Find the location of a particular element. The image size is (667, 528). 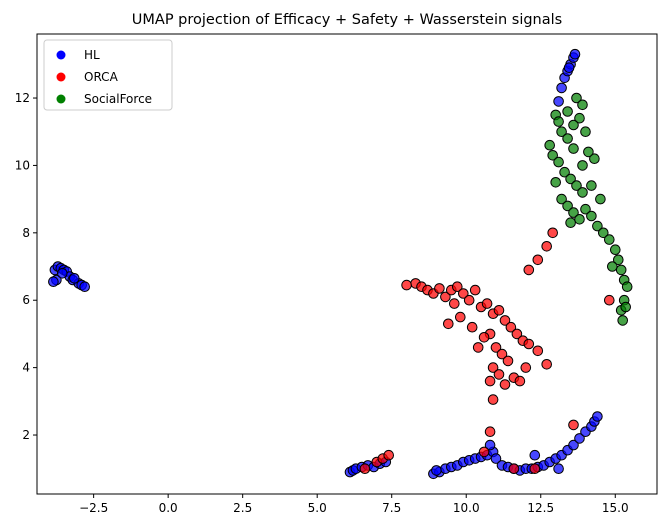

legend-marker-orca is located at coordinates (61, 77).